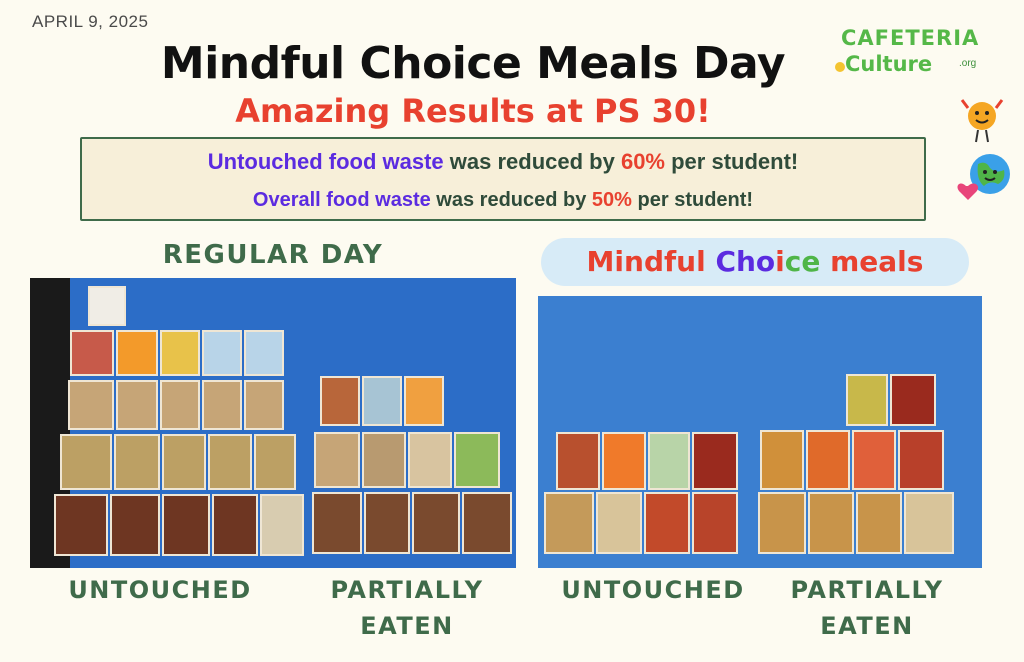 This screenshot has height=662, width=1024. What do you see at coordinates (867, 608) in the screenshot?
I see `right-partially-eaten-label: PARTIALLY EATEN` at bounding box center [867, 608].